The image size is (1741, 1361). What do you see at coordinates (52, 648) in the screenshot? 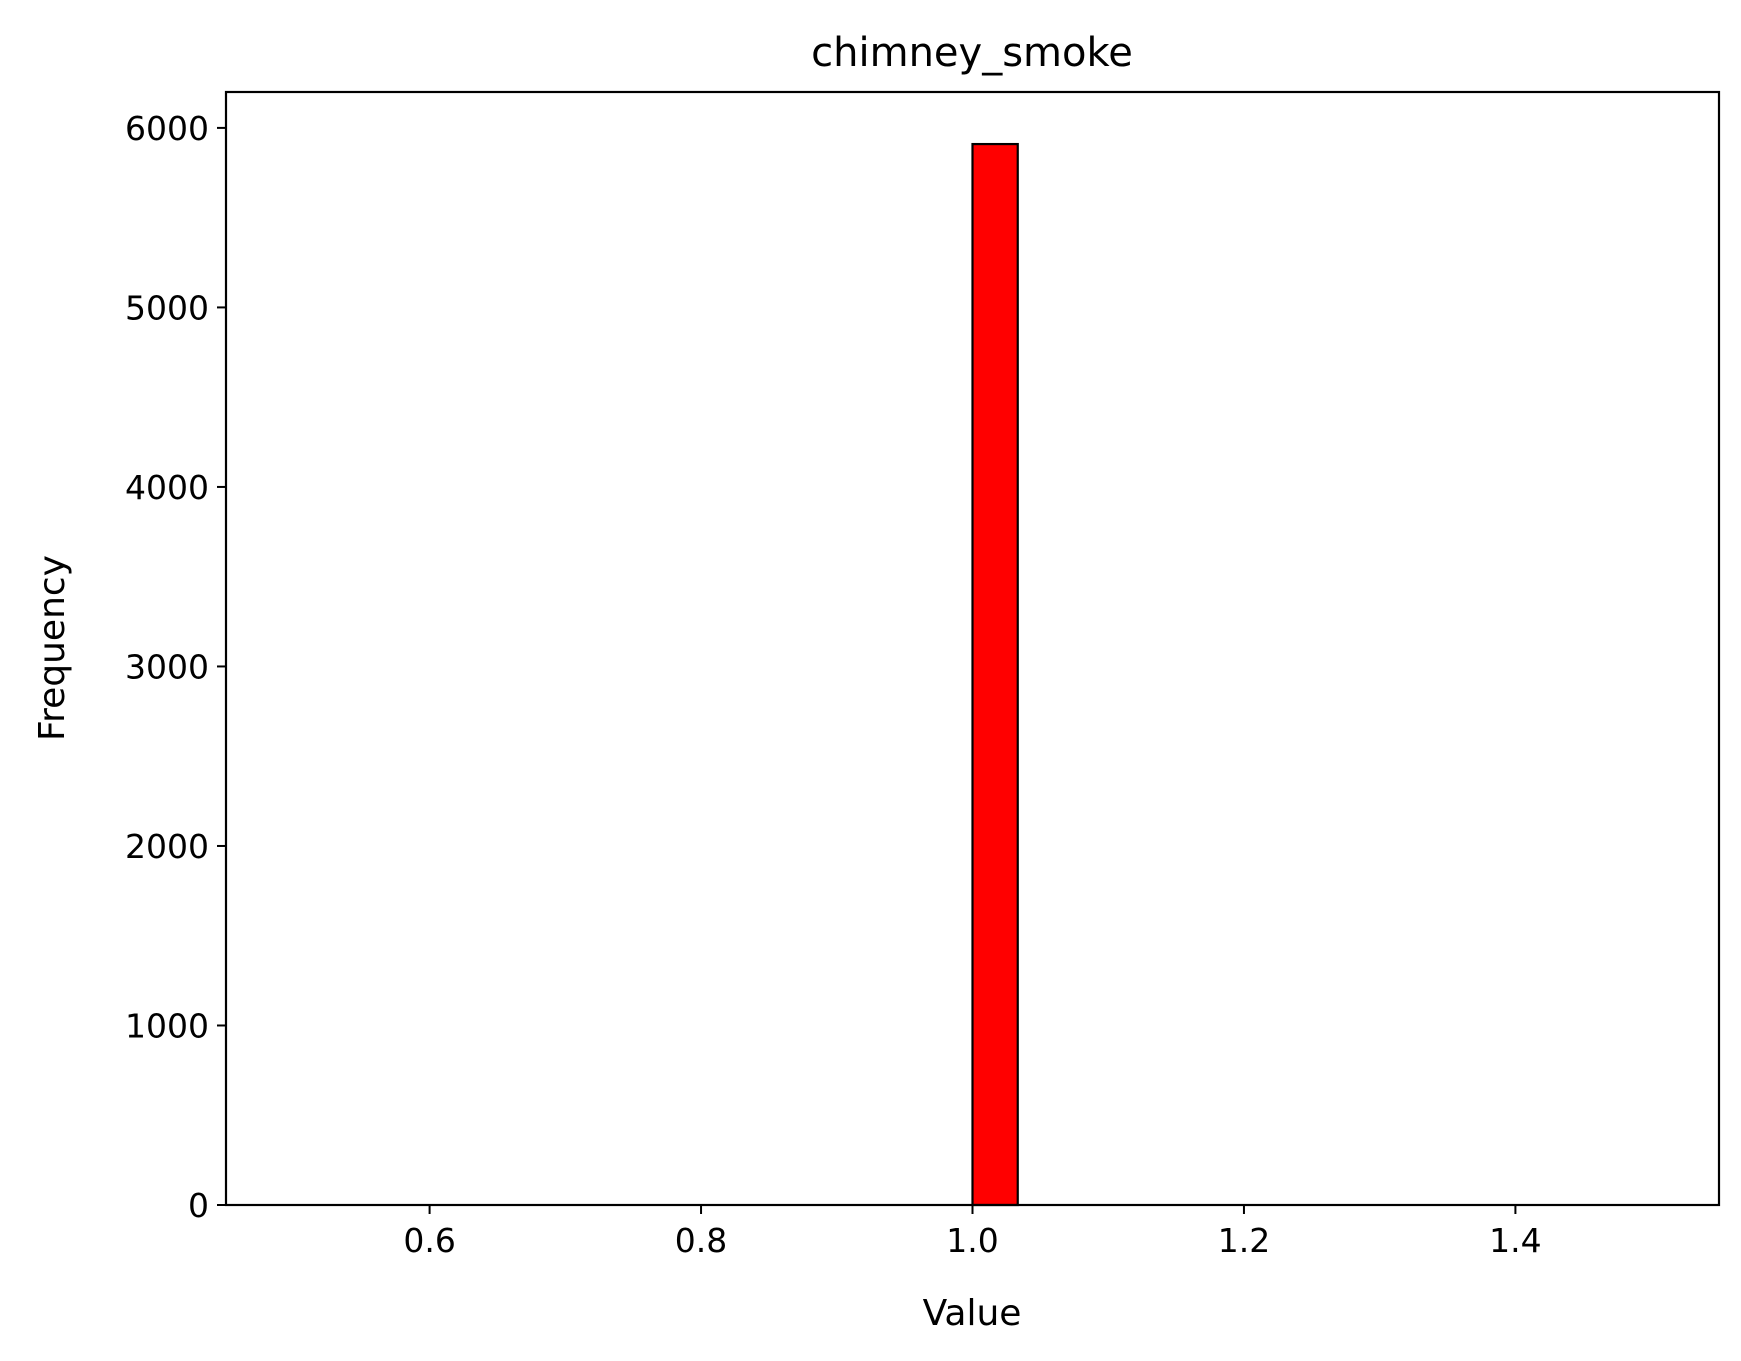
I see `y-axis-label: Frequency` at bounding box center [52, 648].